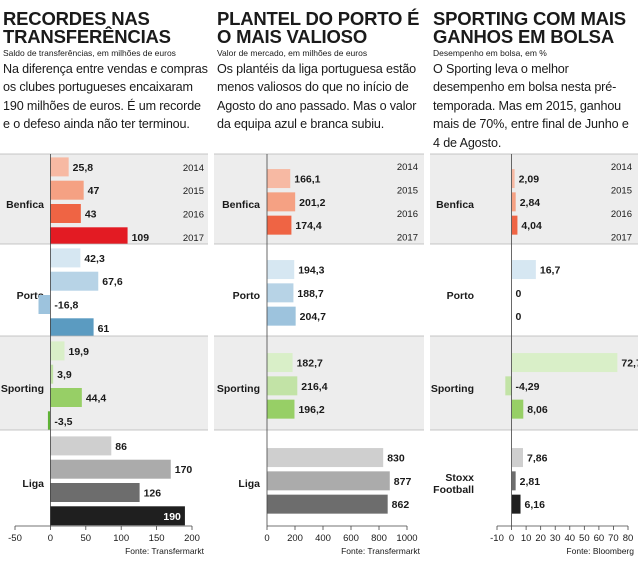 This screenshot has height=561, width=638. Describe the element at coordinates (311, 271) in the screenshot. I see `value-label-porto-0: 194,3` at that location.